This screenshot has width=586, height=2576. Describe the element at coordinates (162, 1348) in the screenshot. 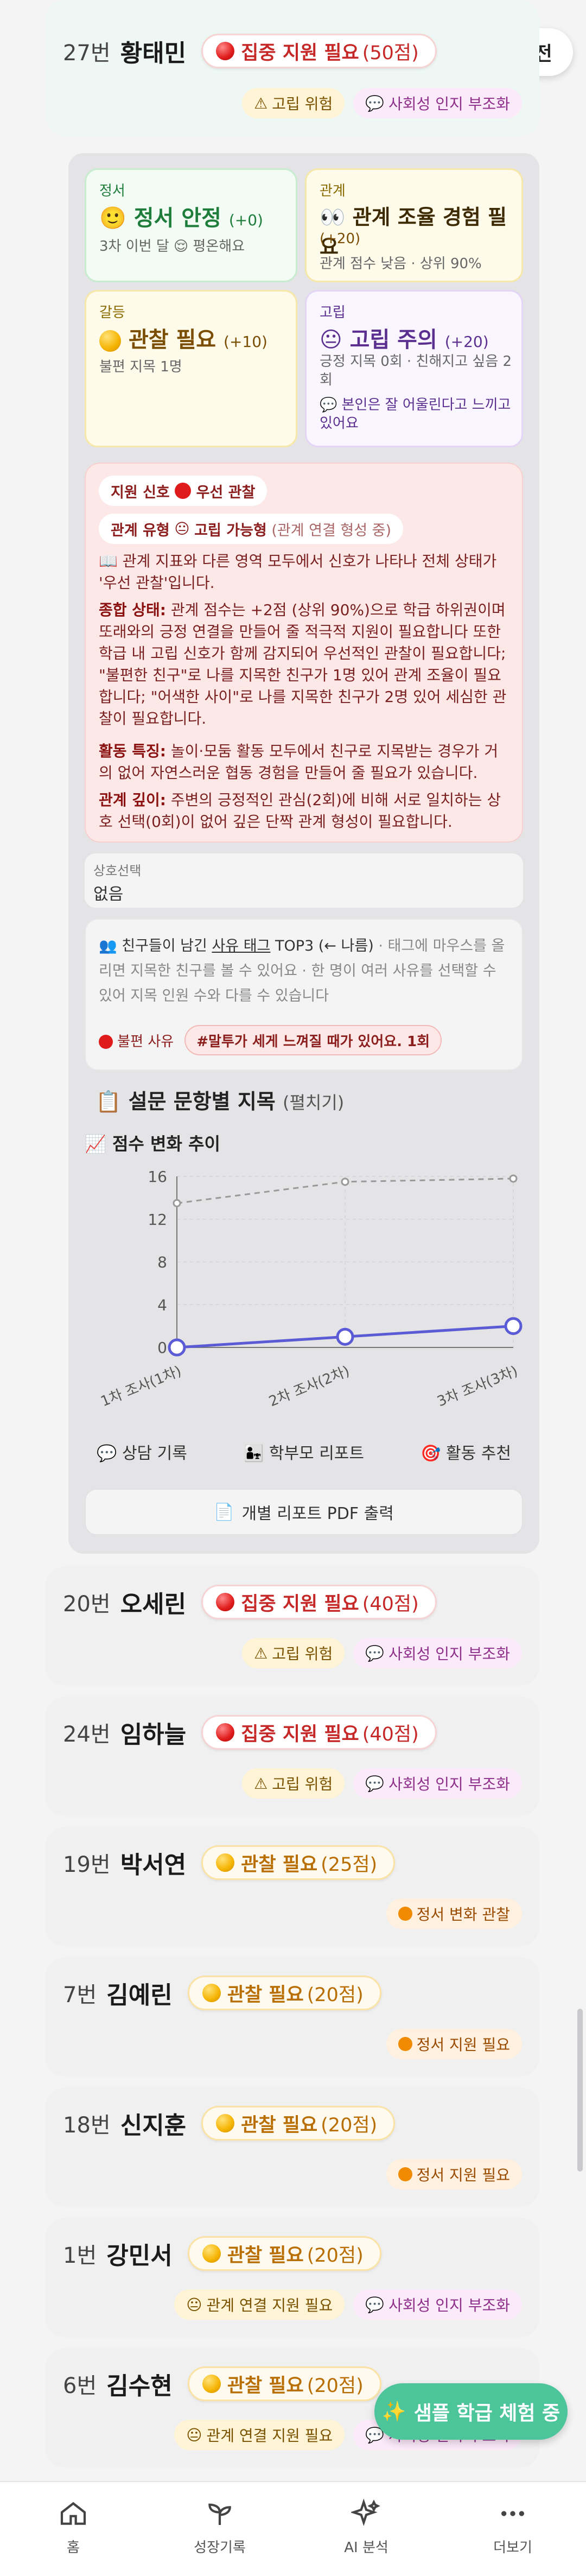

I see `y-tick-label: 0` at that location.